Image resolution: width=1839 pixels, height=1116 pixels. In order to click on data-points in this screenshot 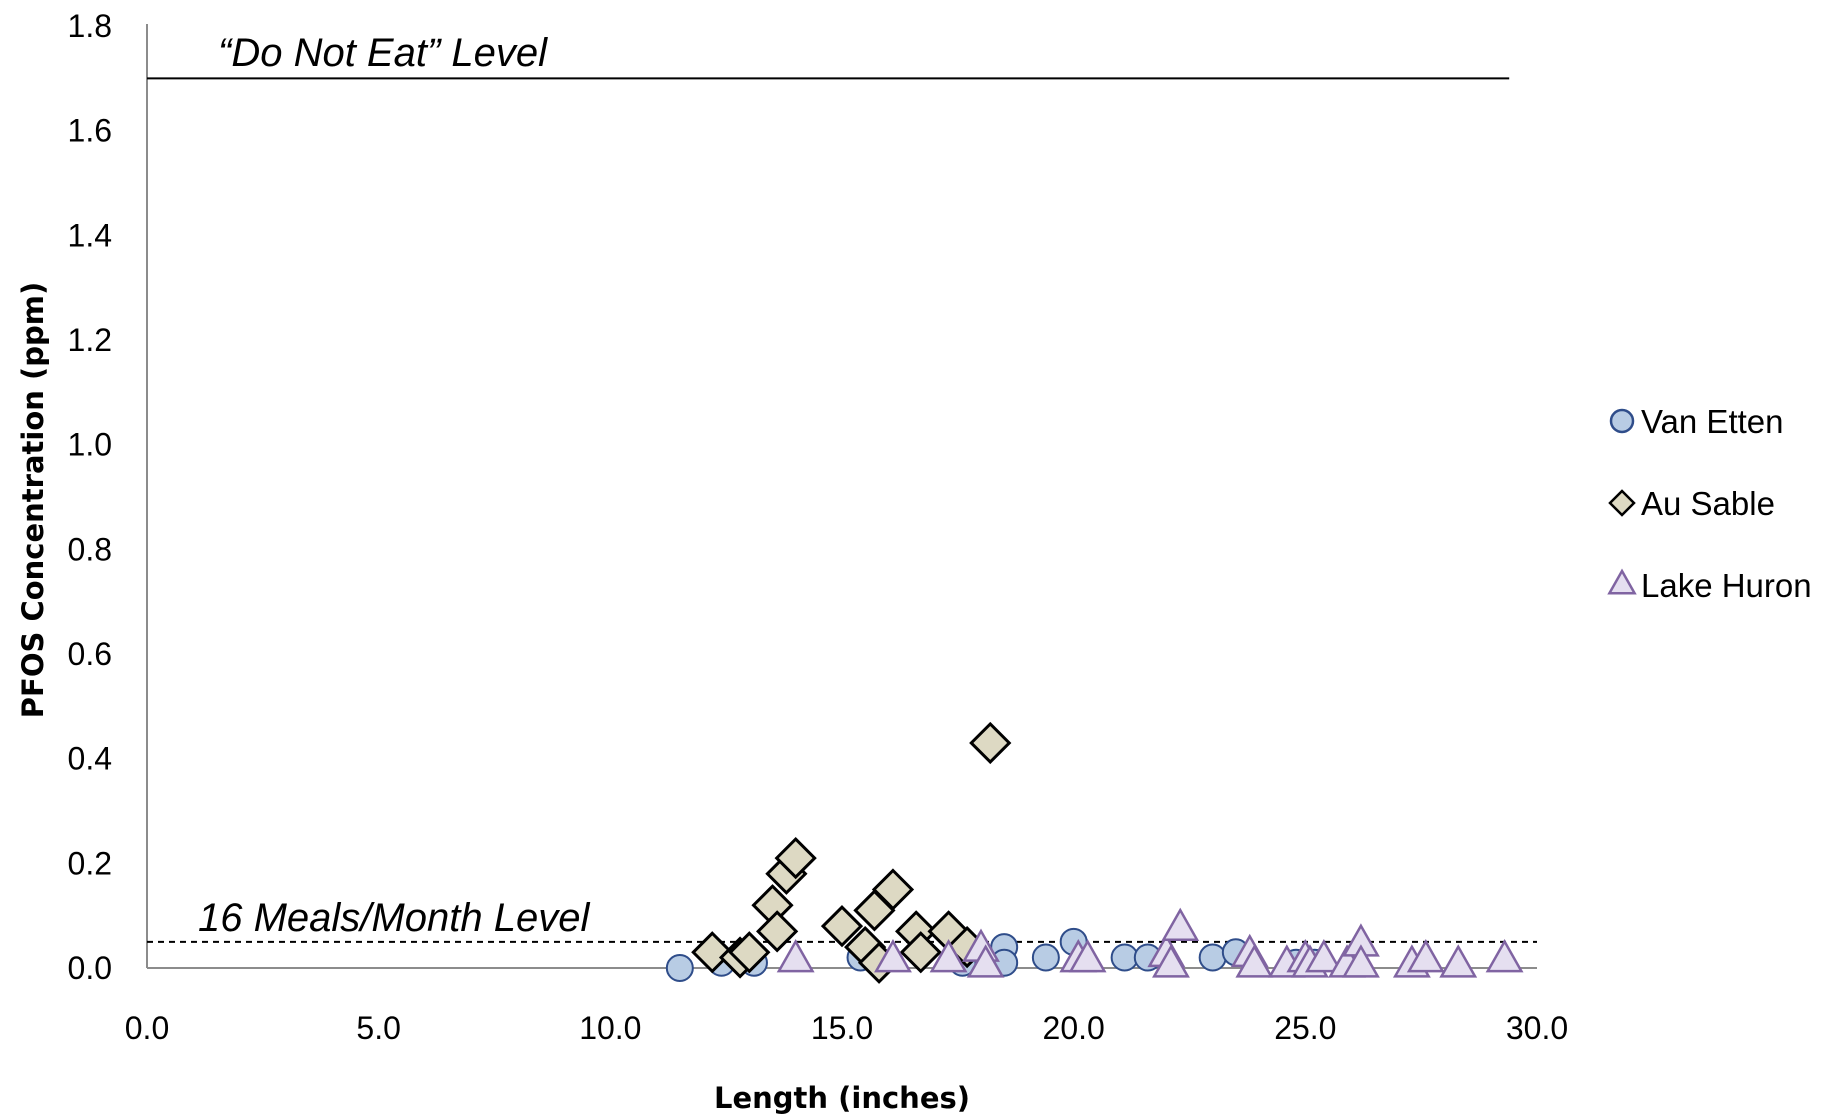, I will do `click(1094, 853)`.